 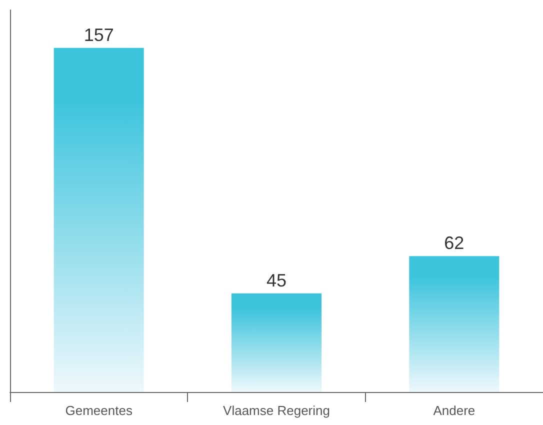 I want to click on x-tick-label: Vlaamse Regering, so click(x=276, y=410).